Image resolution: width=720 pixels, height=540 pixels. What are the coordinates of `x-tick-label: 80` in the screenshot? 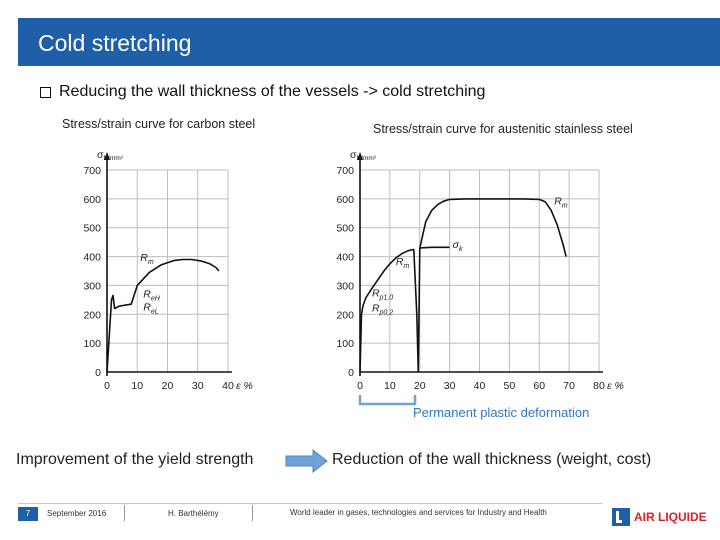 It's located at (599, 386).